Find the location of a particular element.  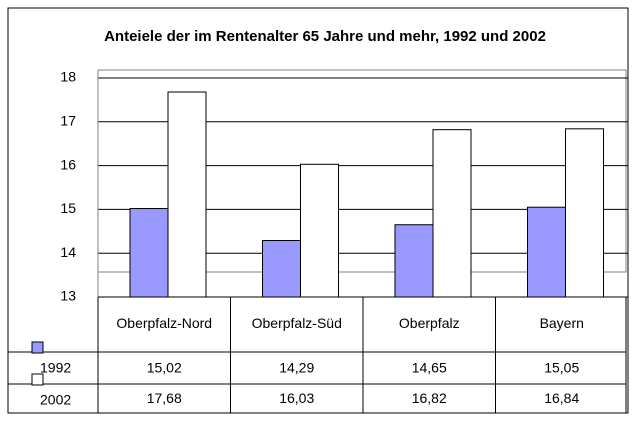

table-value: 14,29 is located at coordinates (296, 368).